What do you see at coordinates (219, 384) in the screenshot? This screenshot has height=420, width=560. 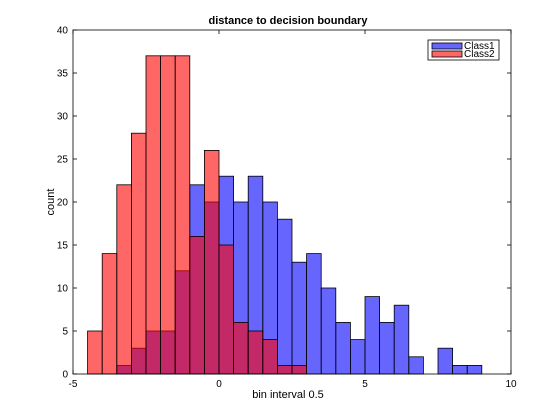 I see `x-tick-label-1: 0` at bounding box center [219, 384].